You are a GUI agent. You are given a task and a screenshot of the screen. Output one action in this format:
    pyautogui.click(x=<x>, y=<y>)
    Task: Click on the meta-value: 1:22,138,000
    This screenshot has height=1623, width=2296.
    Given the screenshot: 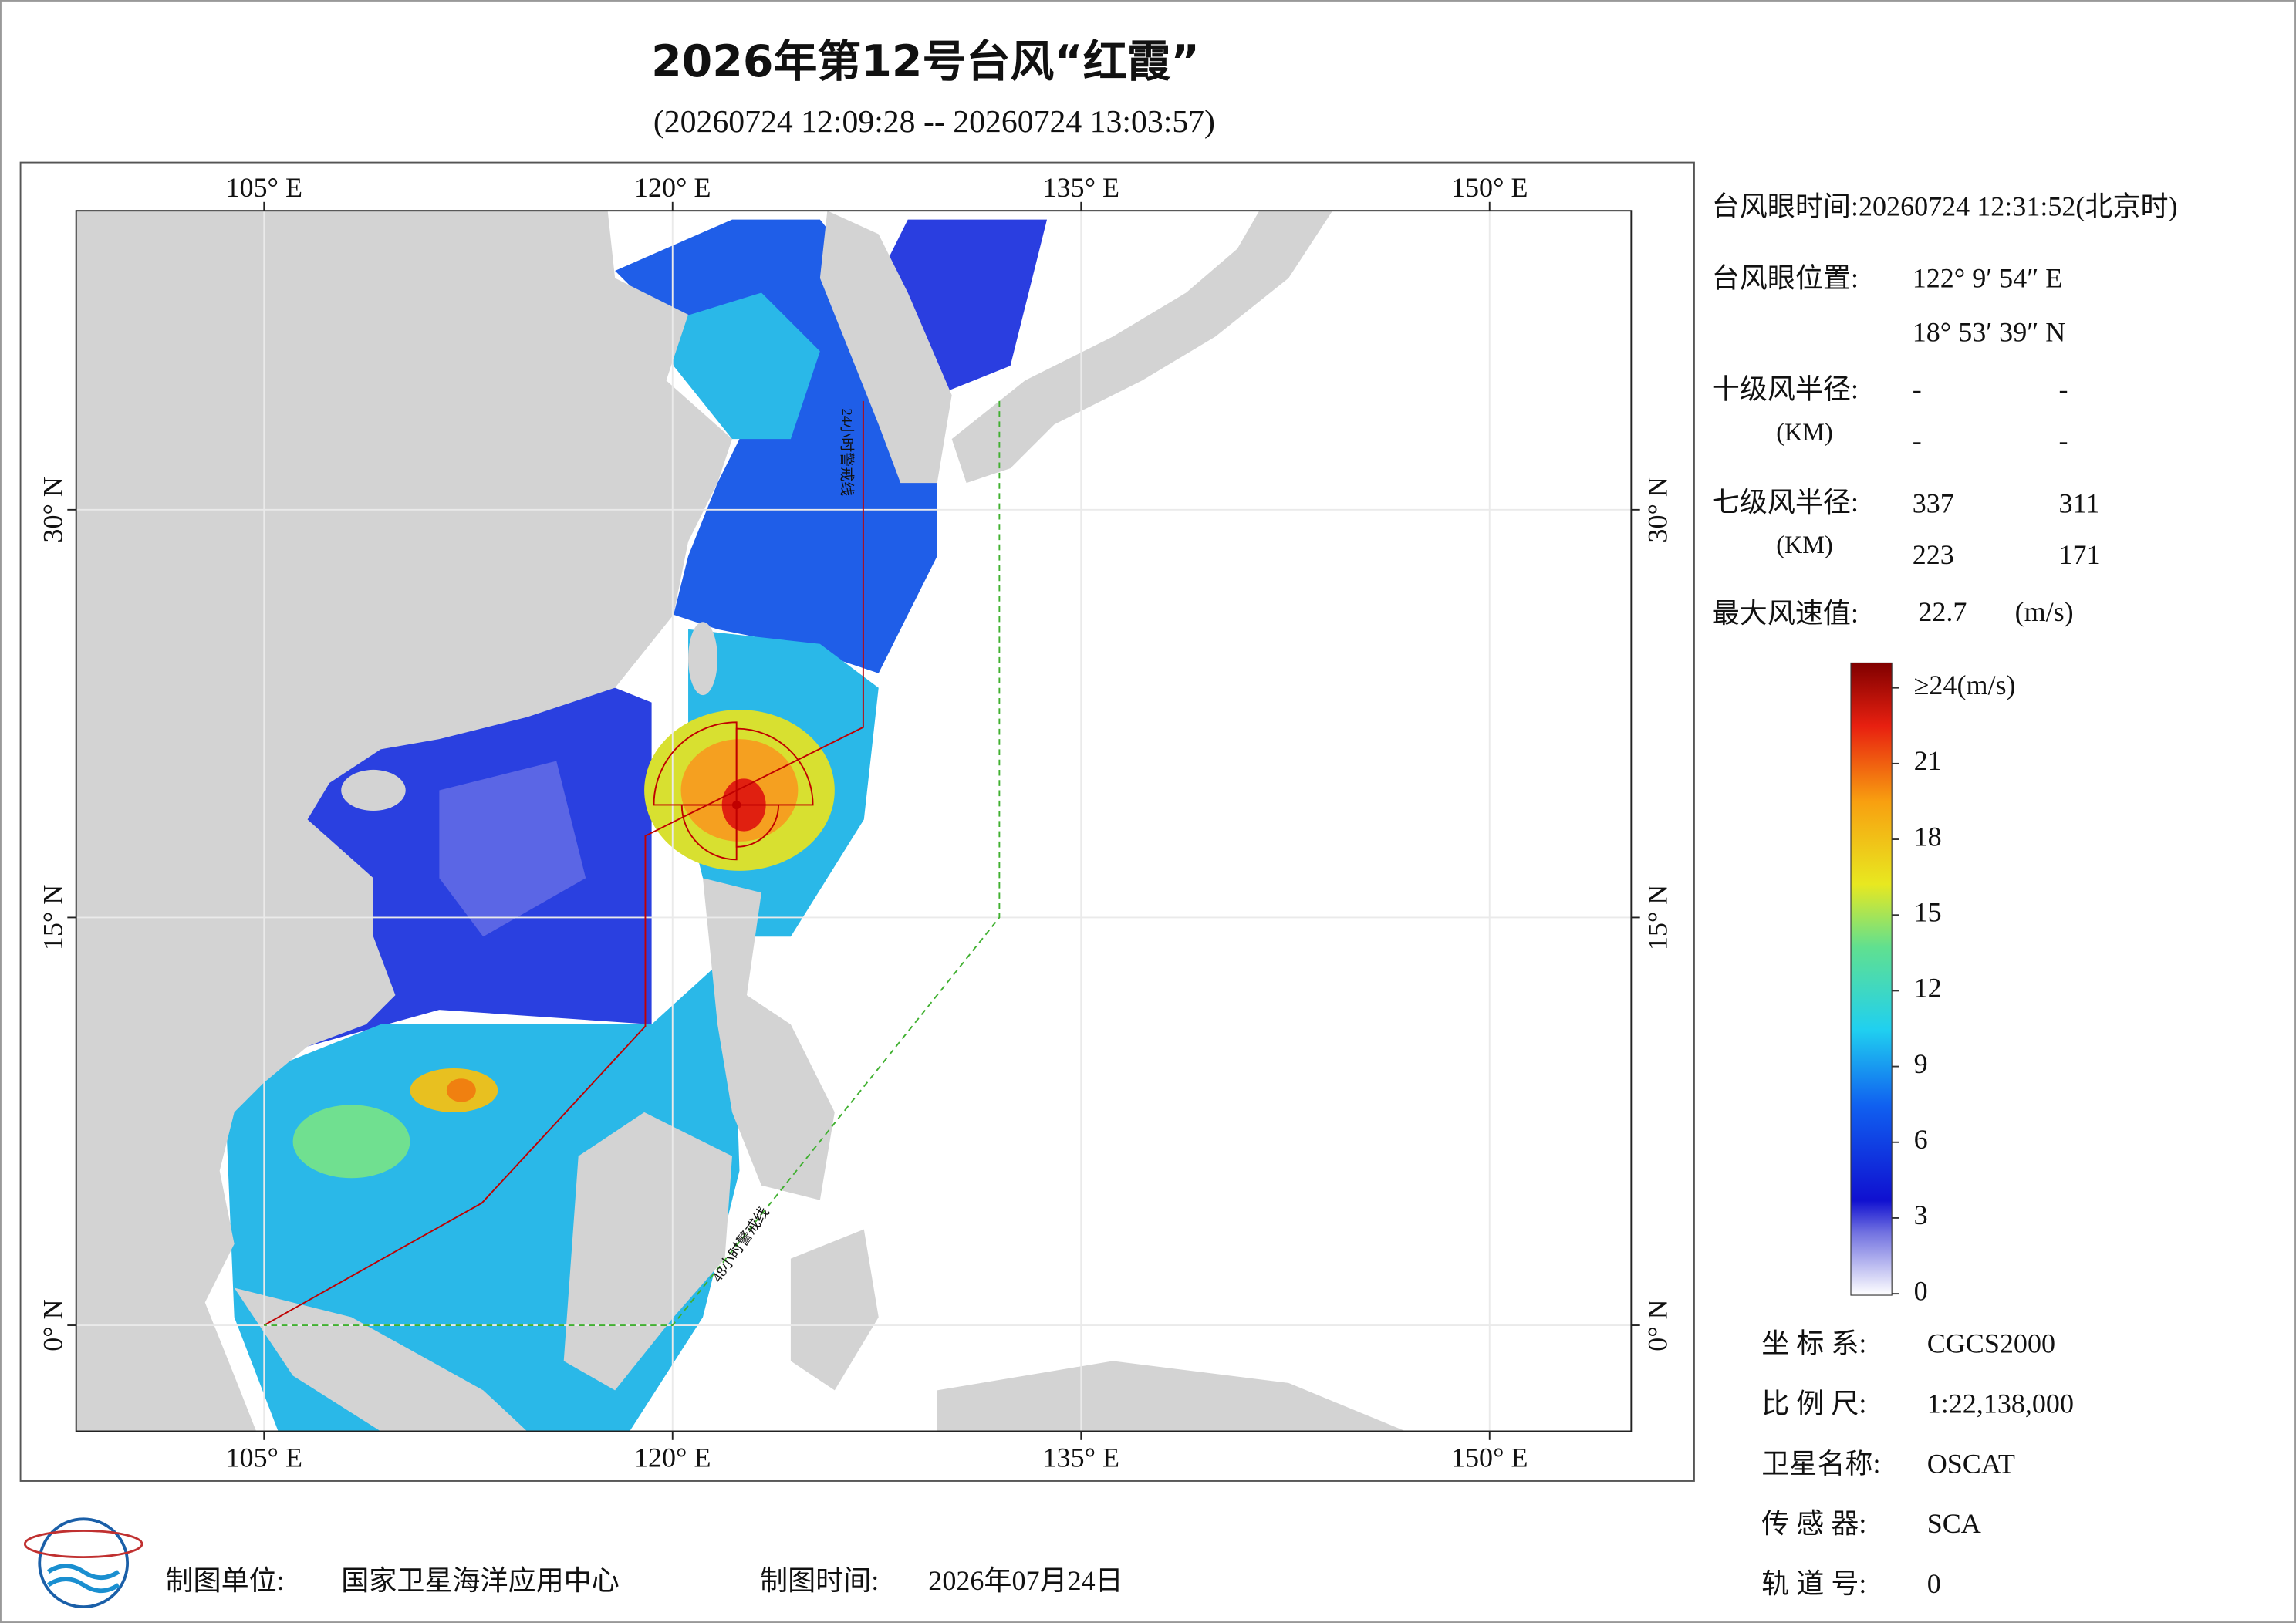 What is the action you would take?
    pyautogui.click(x=2000, y=1403)
    